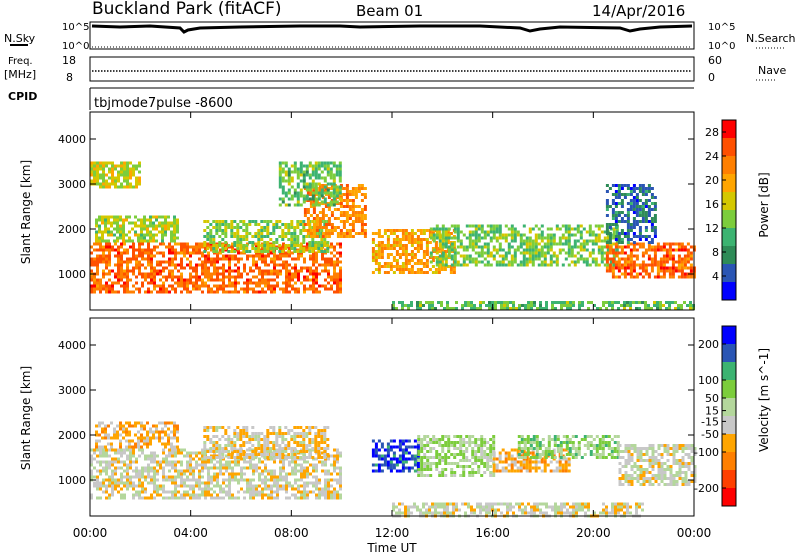 This screenshot has height=554, width=800. I want to click on nsky-trace, so click(392, 29).